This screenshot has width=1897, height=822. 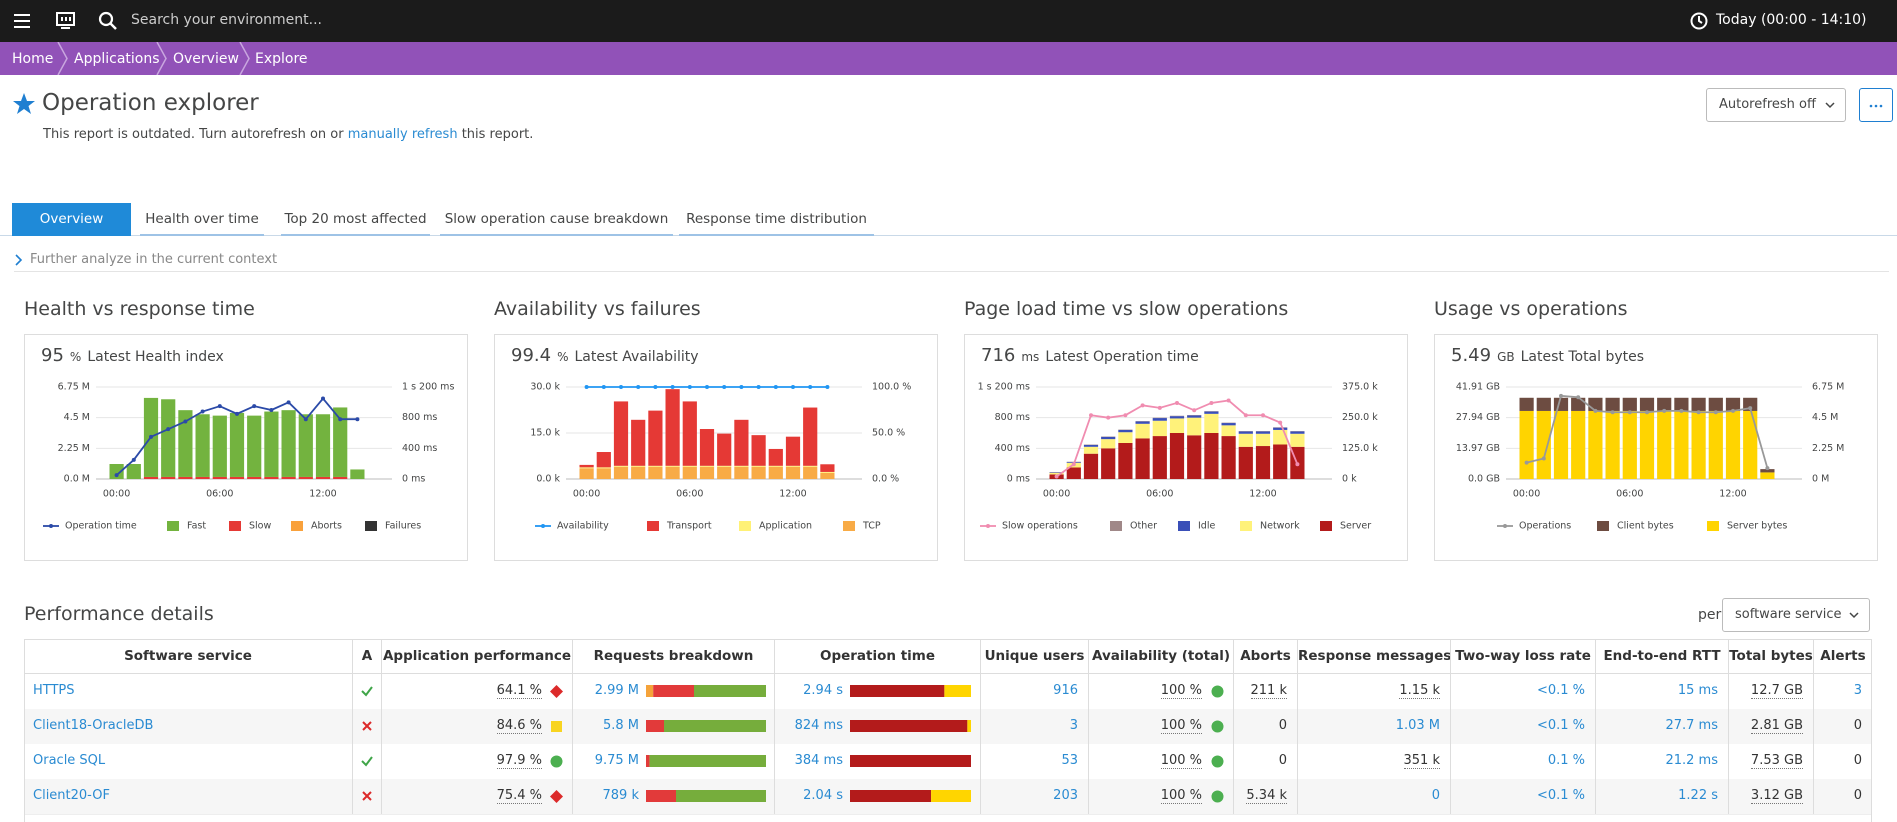 What do you see at coordinates (776, 219) in the screenshot?
I see `tab: Response time distribution` at bounding box center [776, 219].